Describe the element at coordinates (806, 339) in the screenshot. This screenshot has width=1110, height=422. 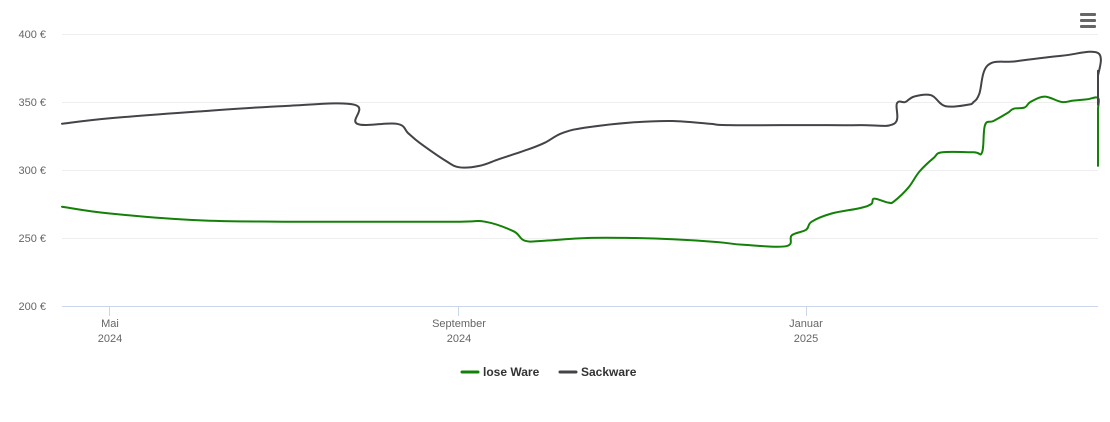
I see `x-tick-label-year: 2025` at that location.